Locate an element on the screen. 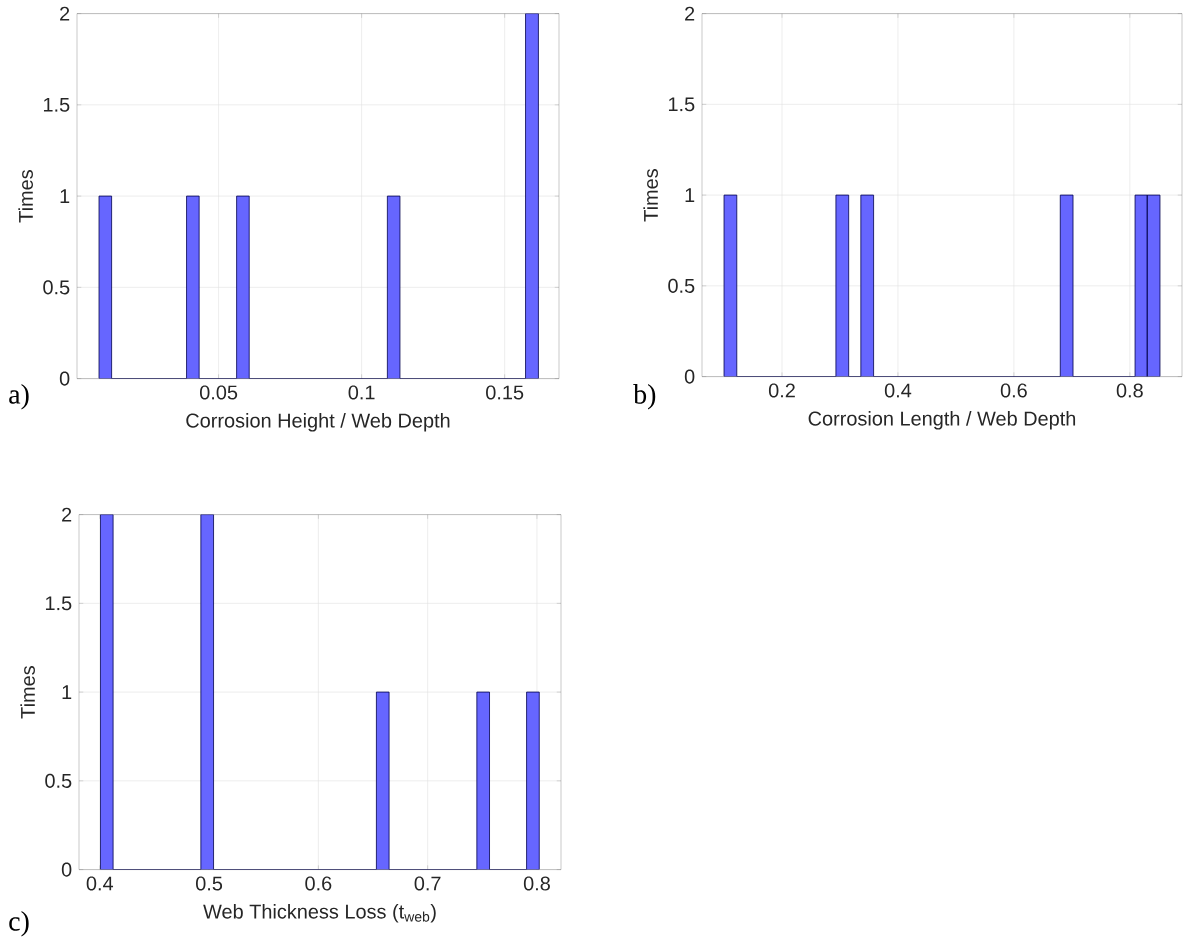 The width and height of the screenshot is (1188, 947). x-tick-label: 0.7 is located at coordinates (427, 883).